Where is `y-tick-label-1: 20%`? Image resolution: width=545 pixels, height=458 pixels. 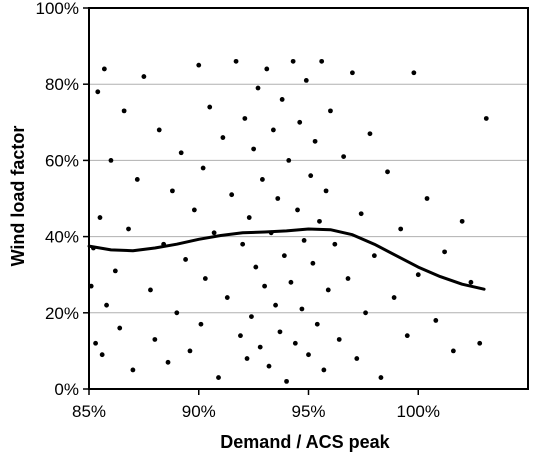
y-tick-label-1: 20% is located at coordinates (62, 313).